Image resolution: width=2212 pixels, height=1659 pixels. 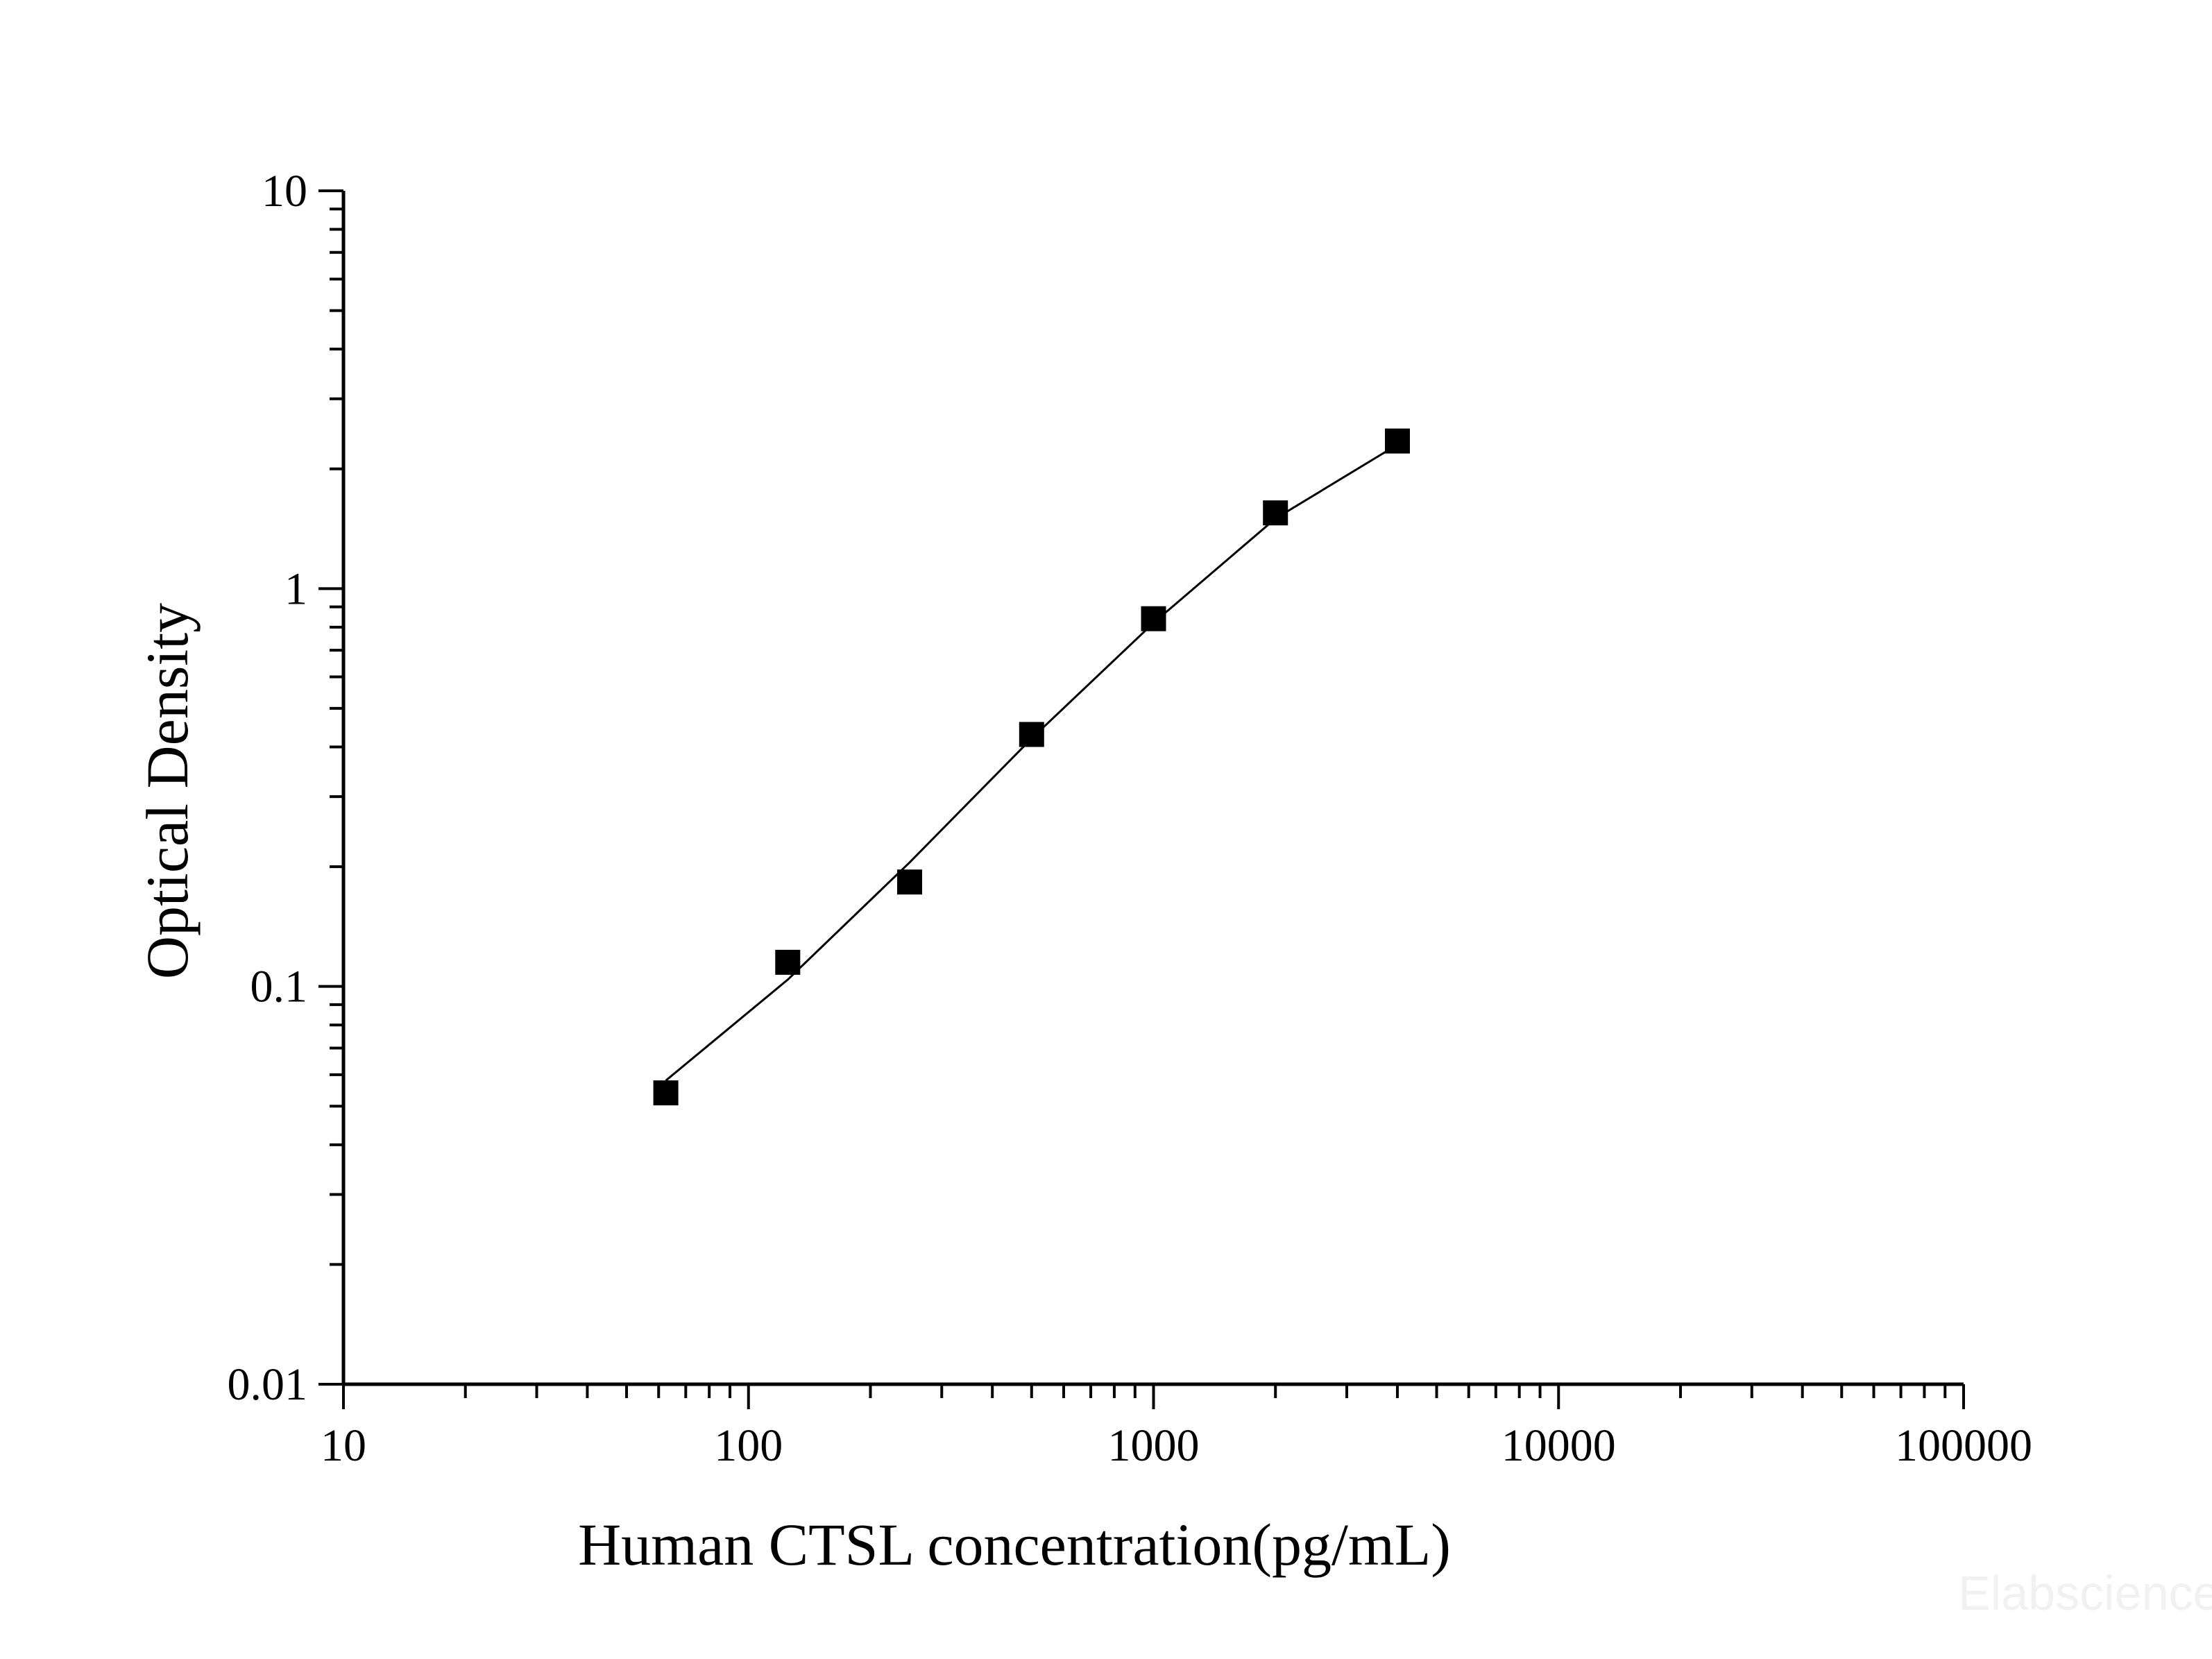 What do you see at coordinates (748, 1446) in the screenshot?
I see `x-tick-label: 100` at bounding box center [748, 1446].